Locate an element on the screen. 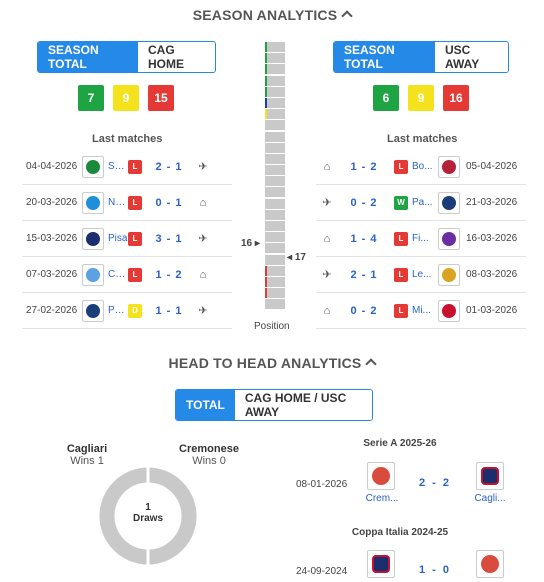 The width and height of the screenshot is (544, 582). match-row: ✈ 2 - 1 L Le... 08-03-2026 is located at coordinates (421, 275).